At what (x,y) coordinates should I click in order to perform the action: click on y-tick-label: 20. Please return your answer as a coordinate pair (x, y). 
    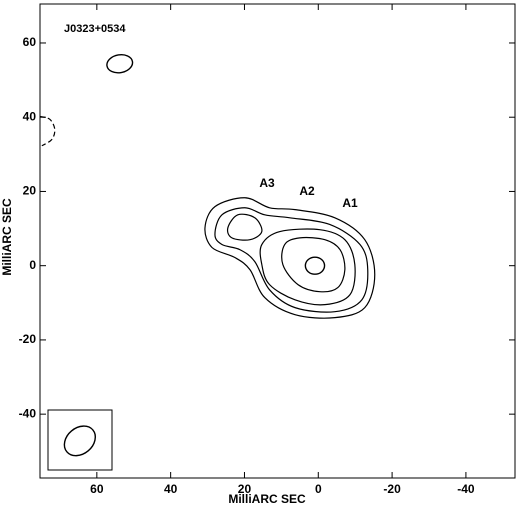
    Looking at the image, I should click on (30, 191).